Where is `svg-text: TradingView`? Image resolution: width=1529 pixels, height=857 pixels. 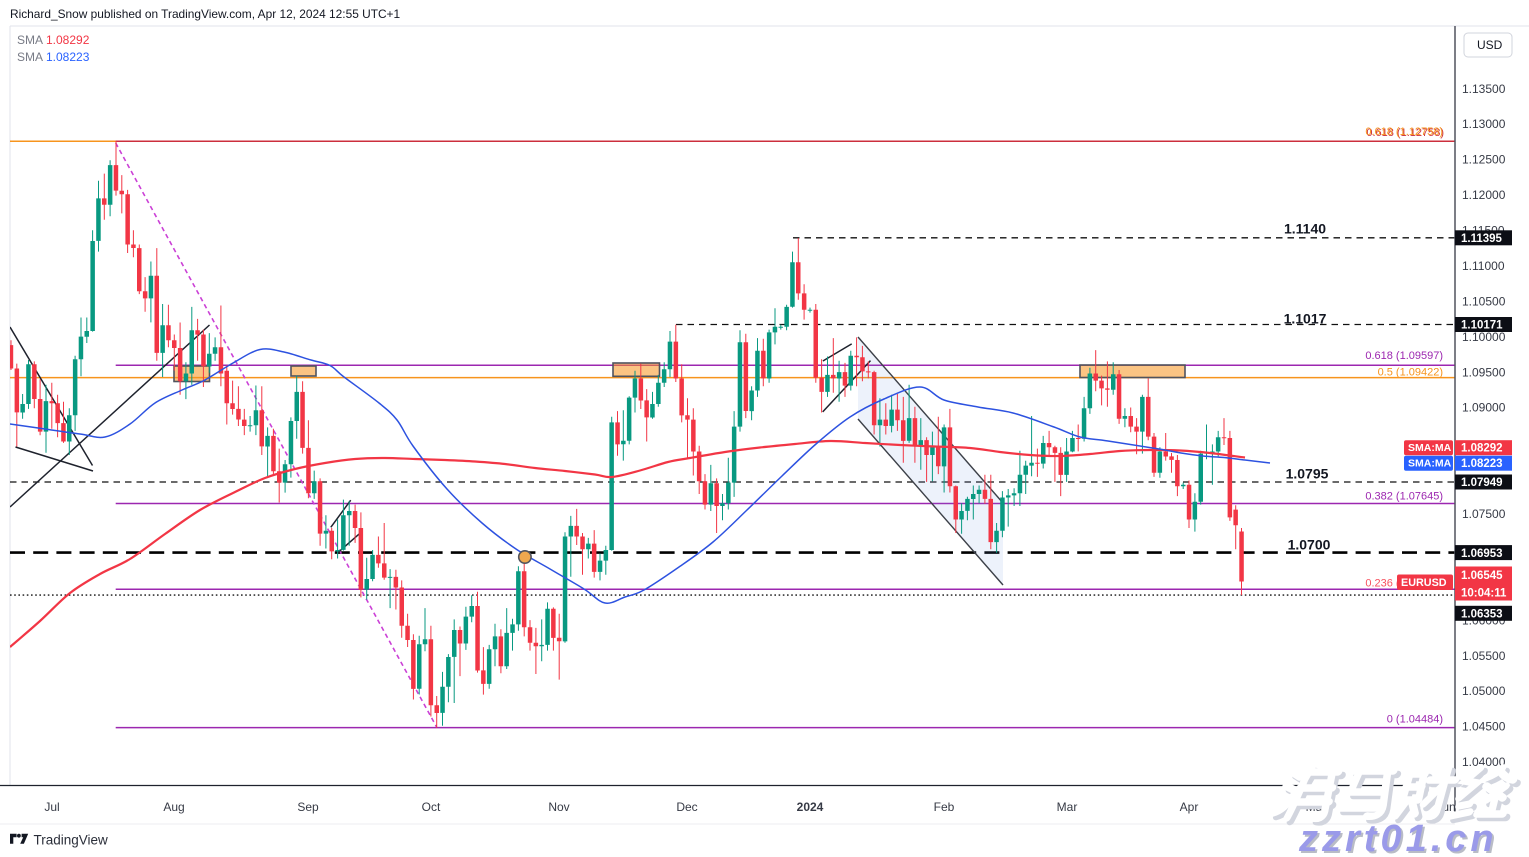 svg-text: TradingView is located at coordinates (71, 840).